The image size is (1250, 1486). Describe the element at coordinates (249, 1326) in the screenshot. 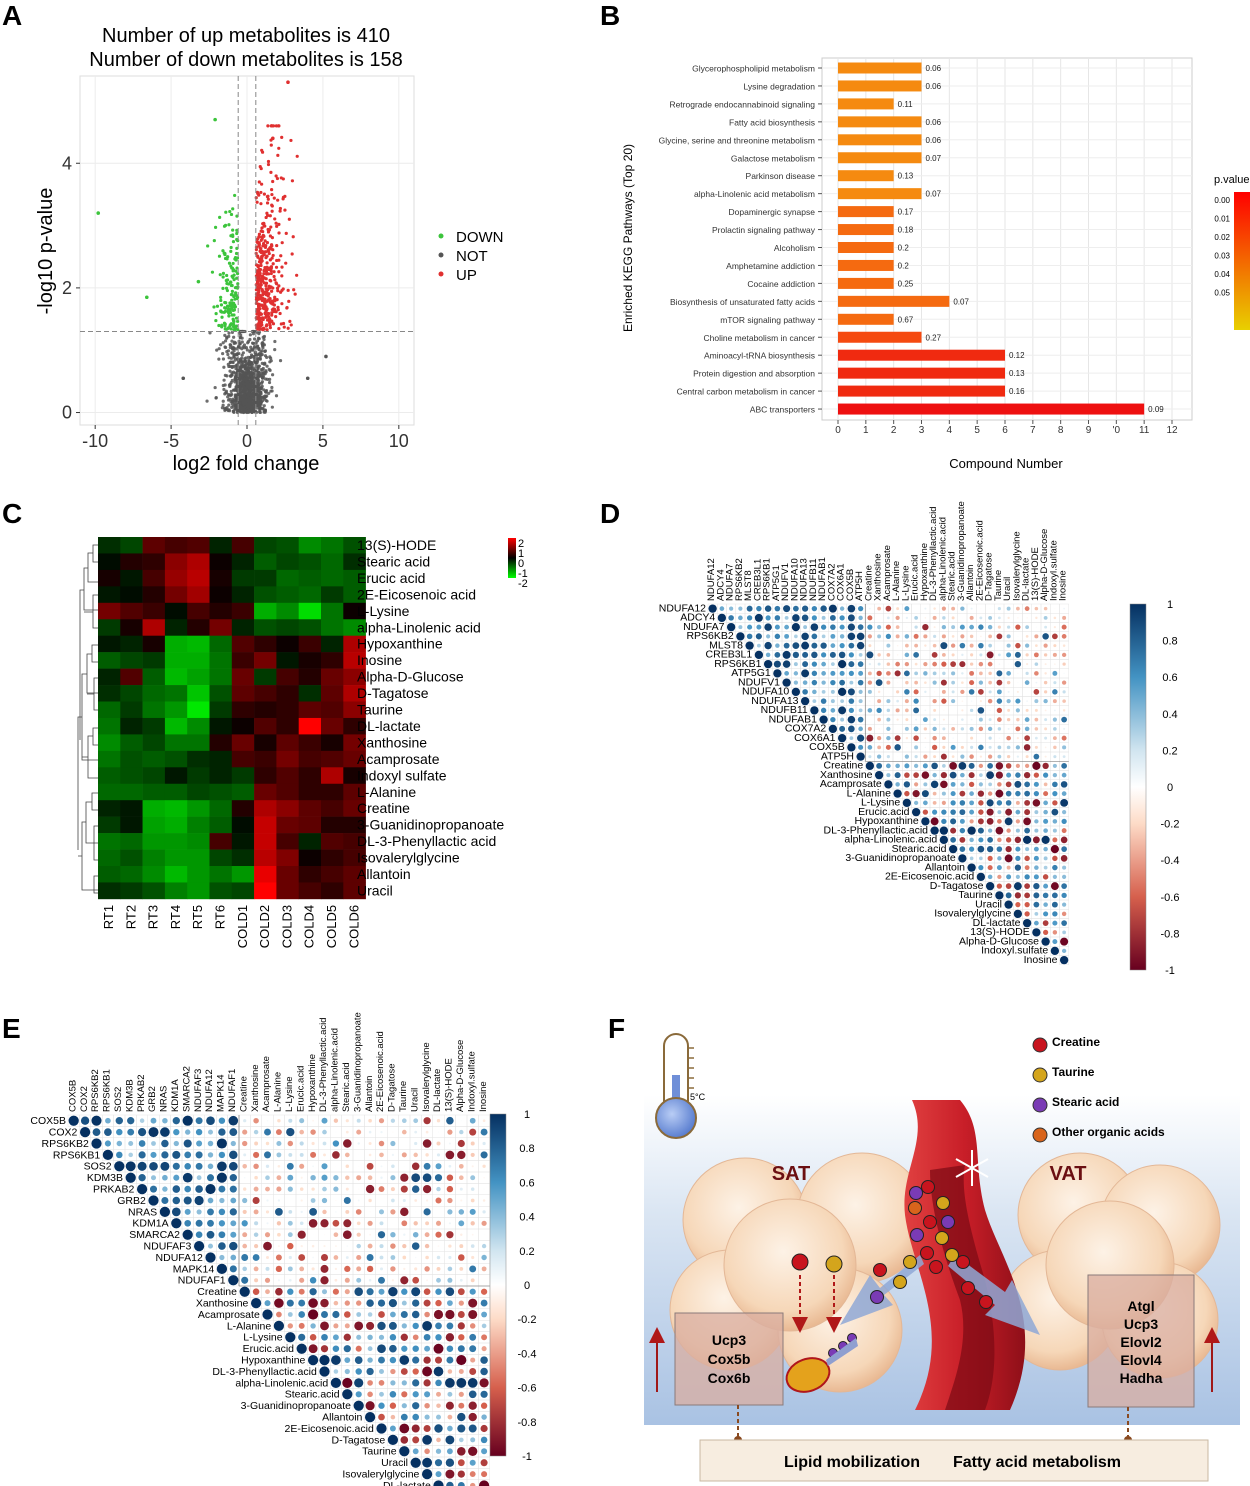

I see `correlation-row-label: L-Alanine` at that location.